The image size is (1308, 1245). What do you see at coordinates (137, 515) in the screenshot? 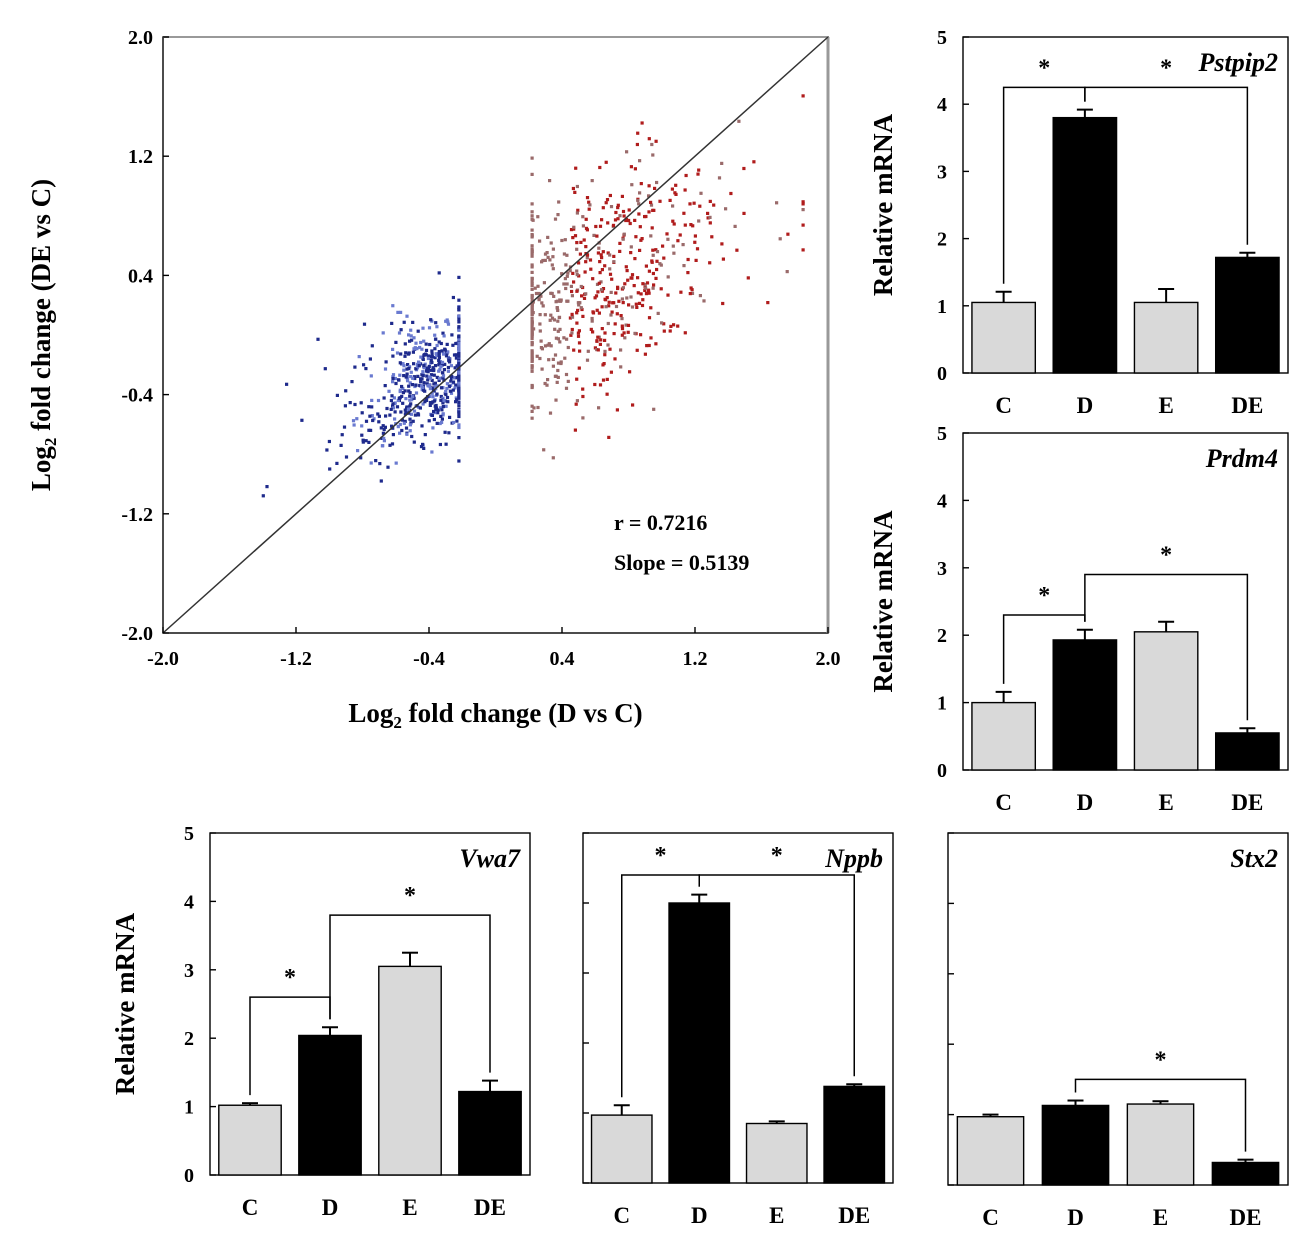
I see `y-tick-label: -1.2` at bounding box center [137, 515].